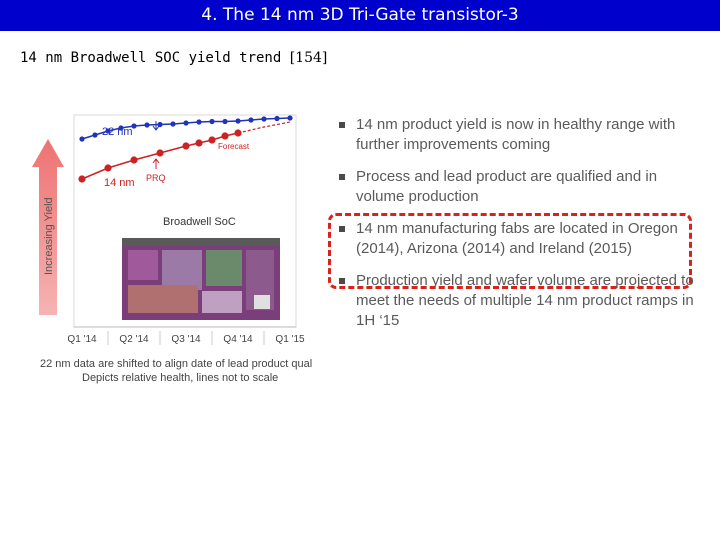 The width and height of the screenshot is (720, 540). Describe the element at coordinates (360, 15) in the screenshot. I see `slide-title: 4. The 14 nm 3D Tri-Gate transistor-3` at that location.